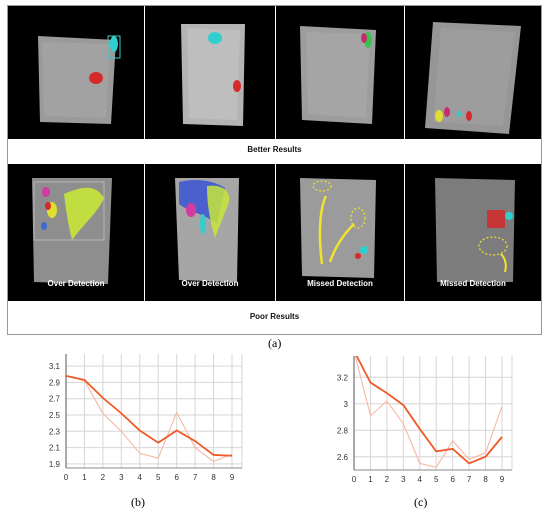 Image resolution: width=550 pixels, height=515 pixels. What do you see at coordinates (343, 457) in the screenshot?
I see `y-tick-label: 2.6` at bounding box center [343, 457].